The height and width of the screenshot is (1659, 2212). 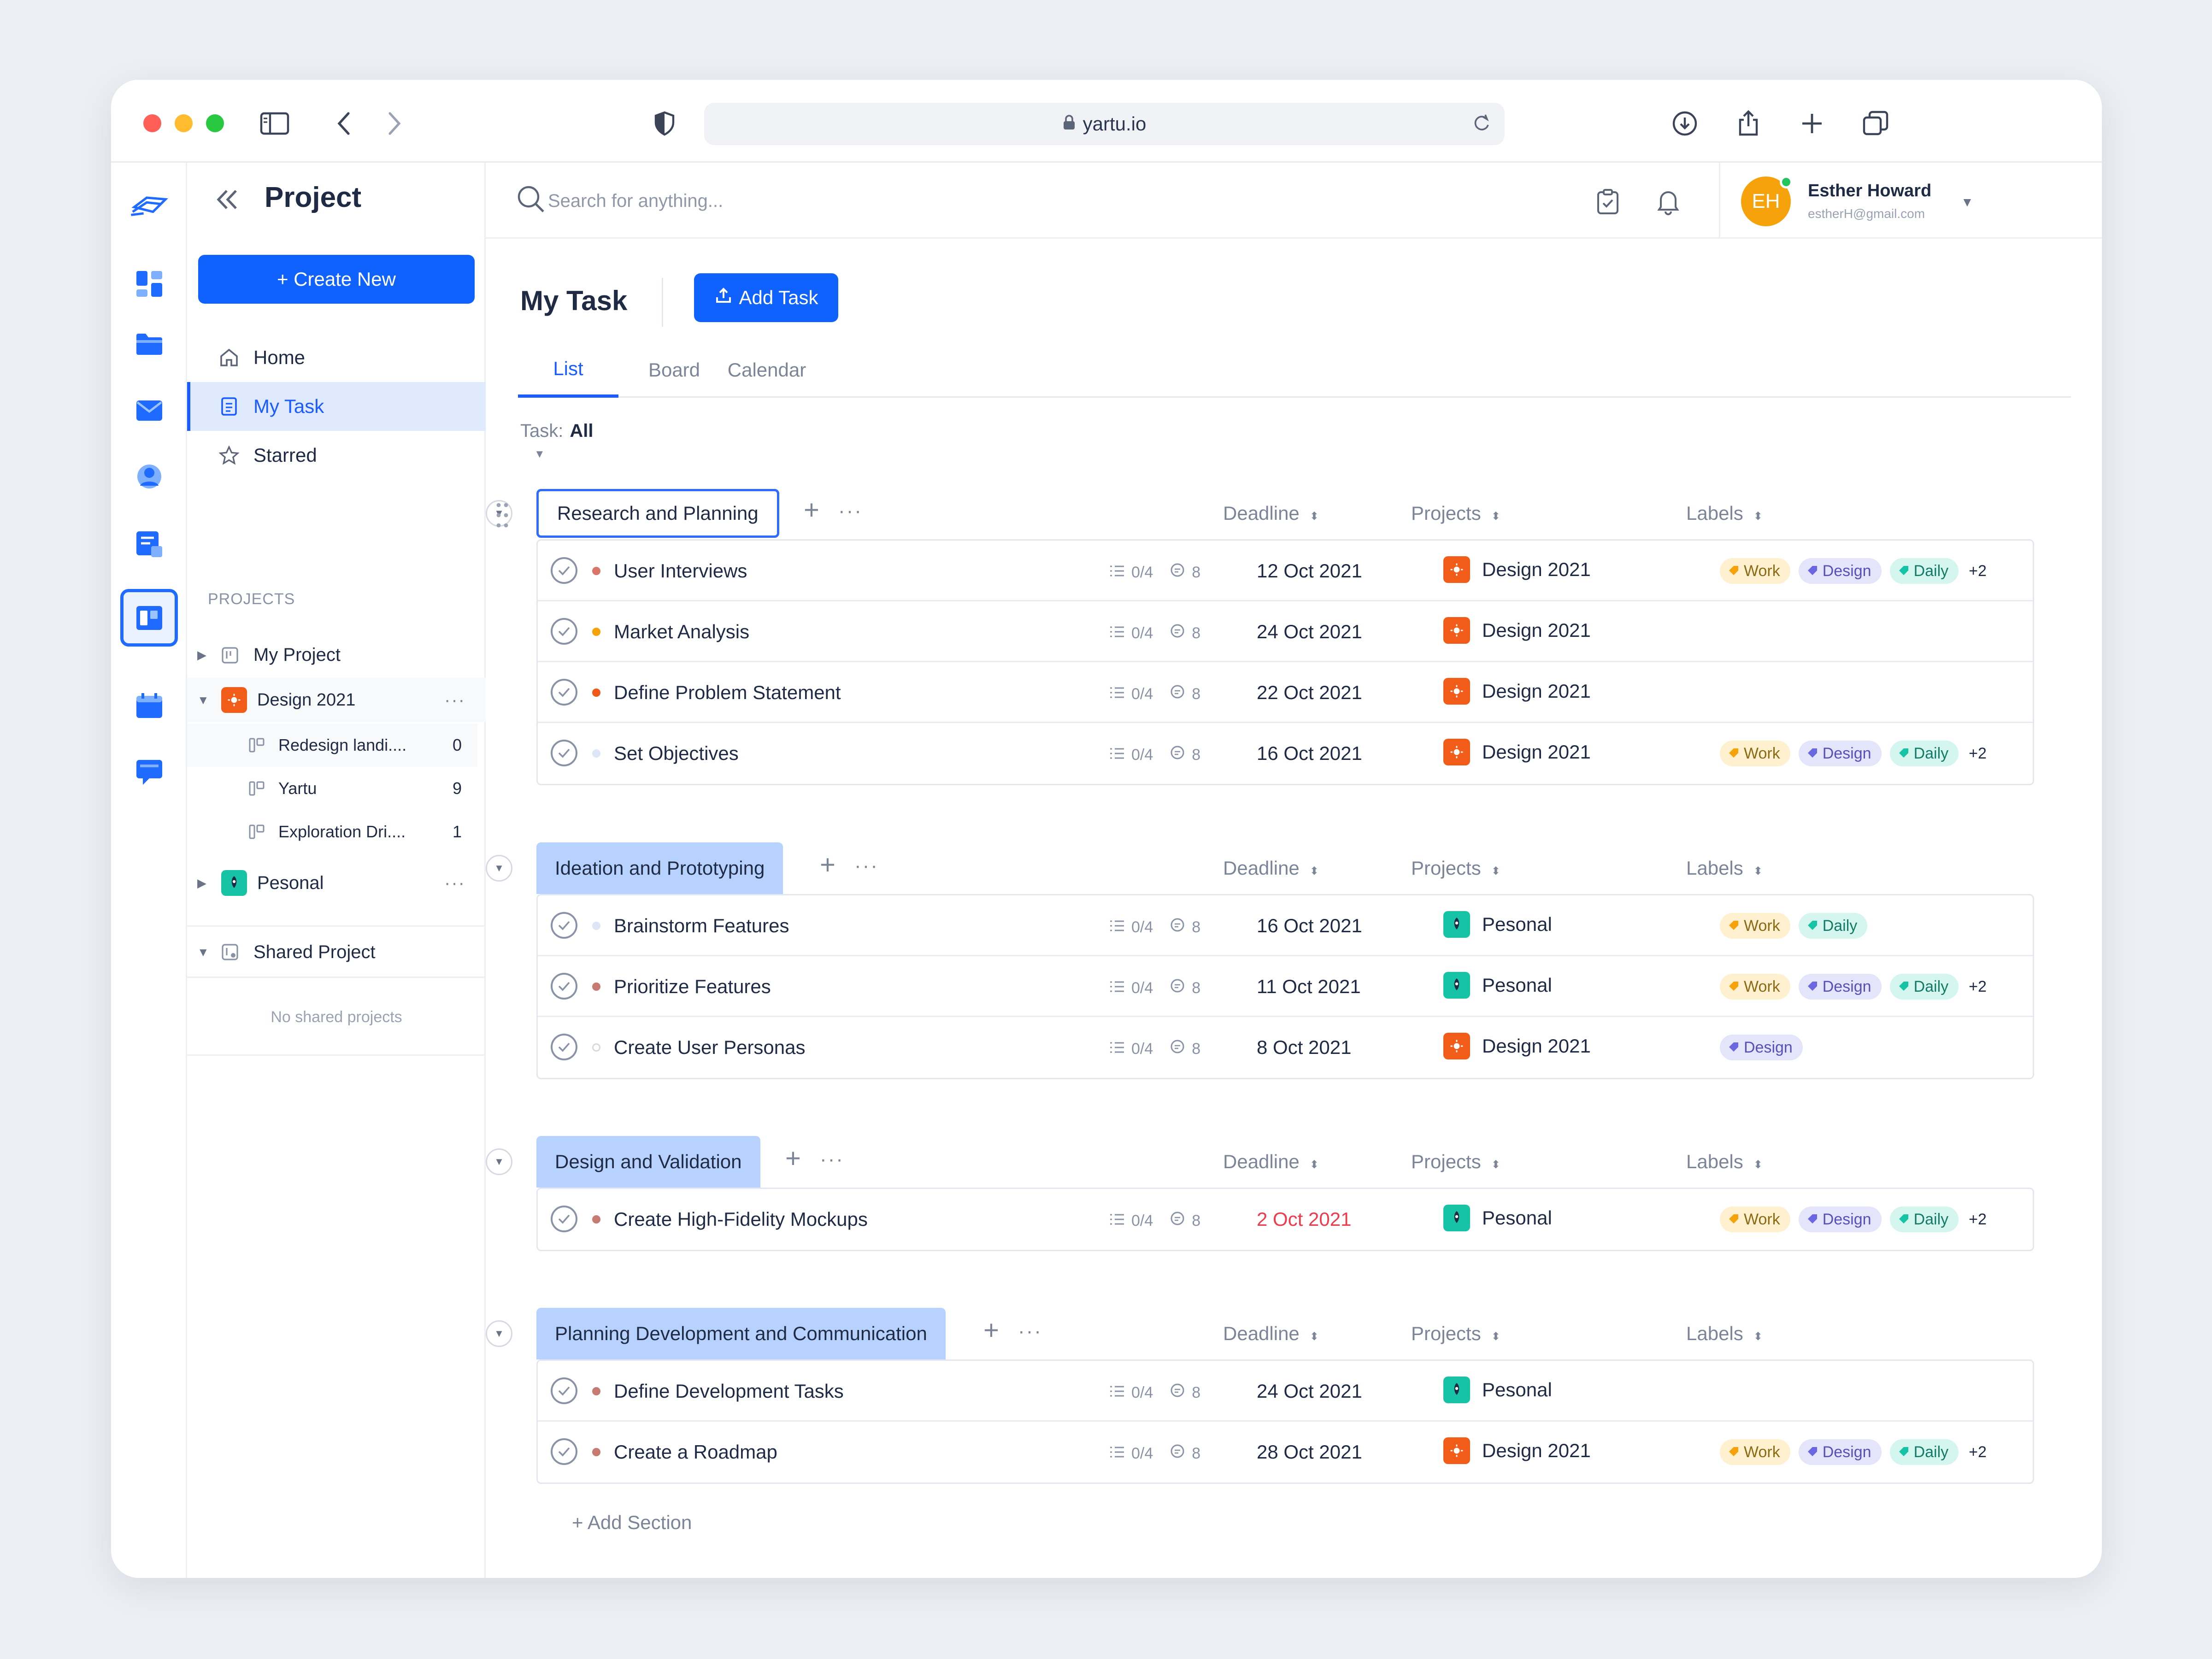 What do you see at coordinates (664, 123) in the screenshot?
I see `shield-icon` at bounding box center [664, 123].